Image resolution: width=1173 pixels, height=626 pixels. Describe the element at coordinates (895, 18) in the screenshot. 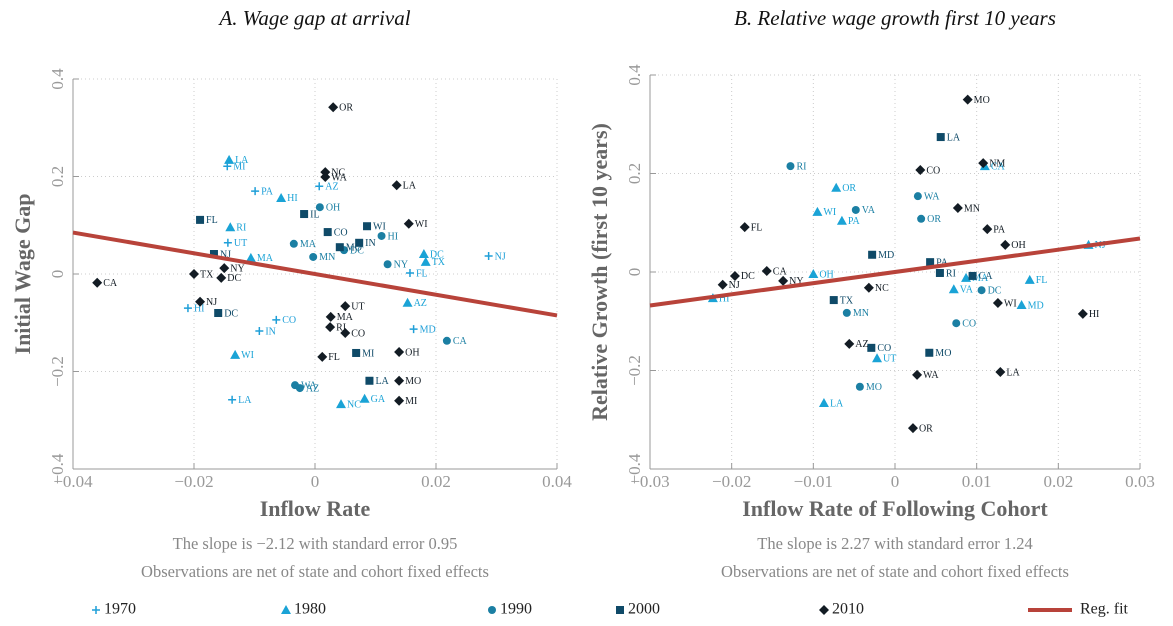

I see `chart-title: B. Relative wage growth first 10 years` at that location.